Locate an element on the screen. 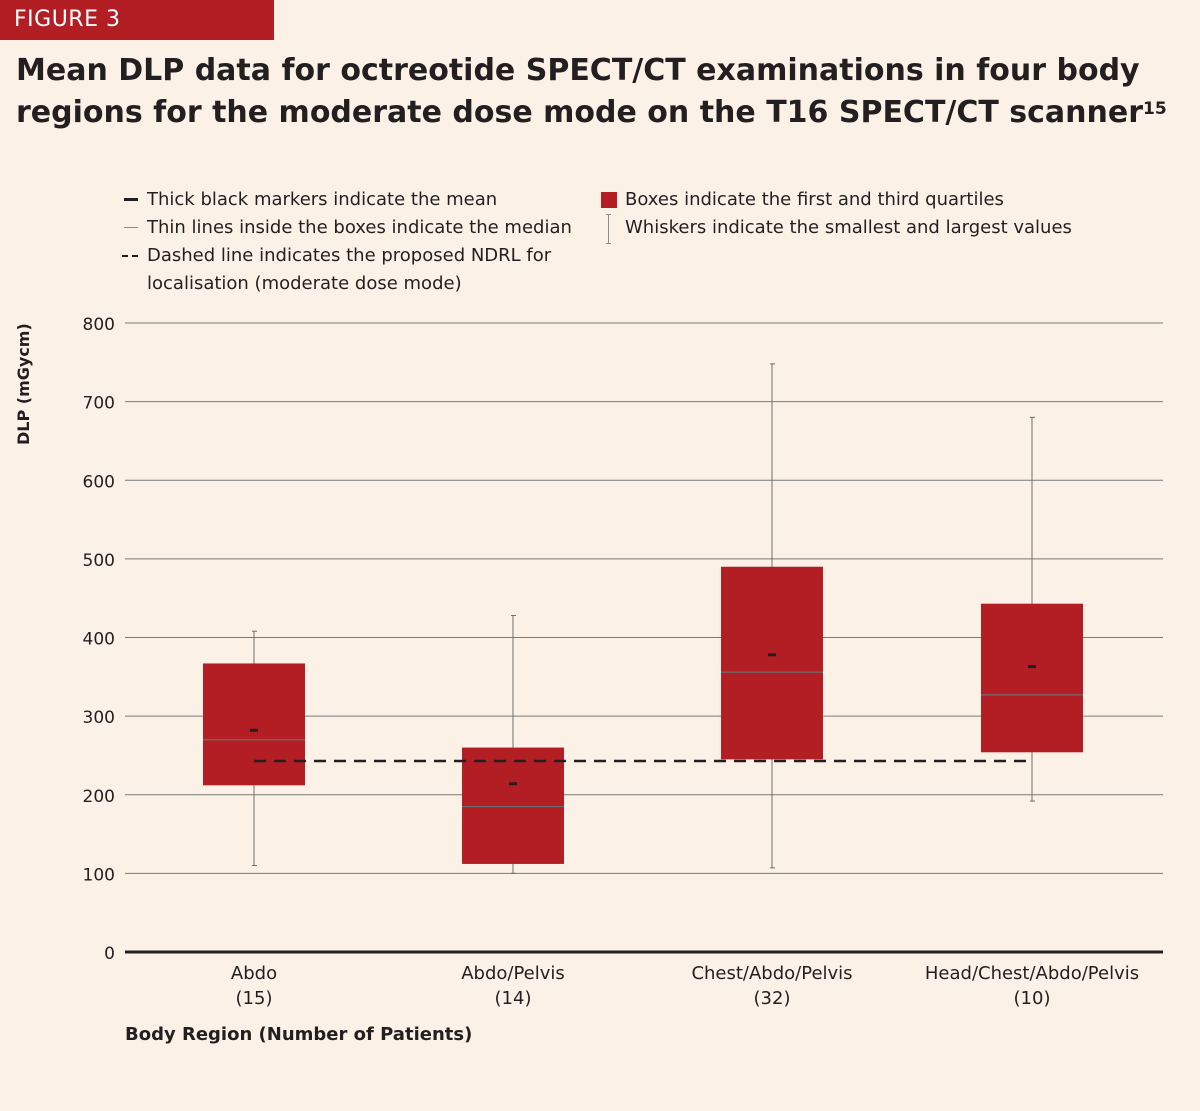  figure-label: FIGURE 3 is located at coordinates (137, 20).